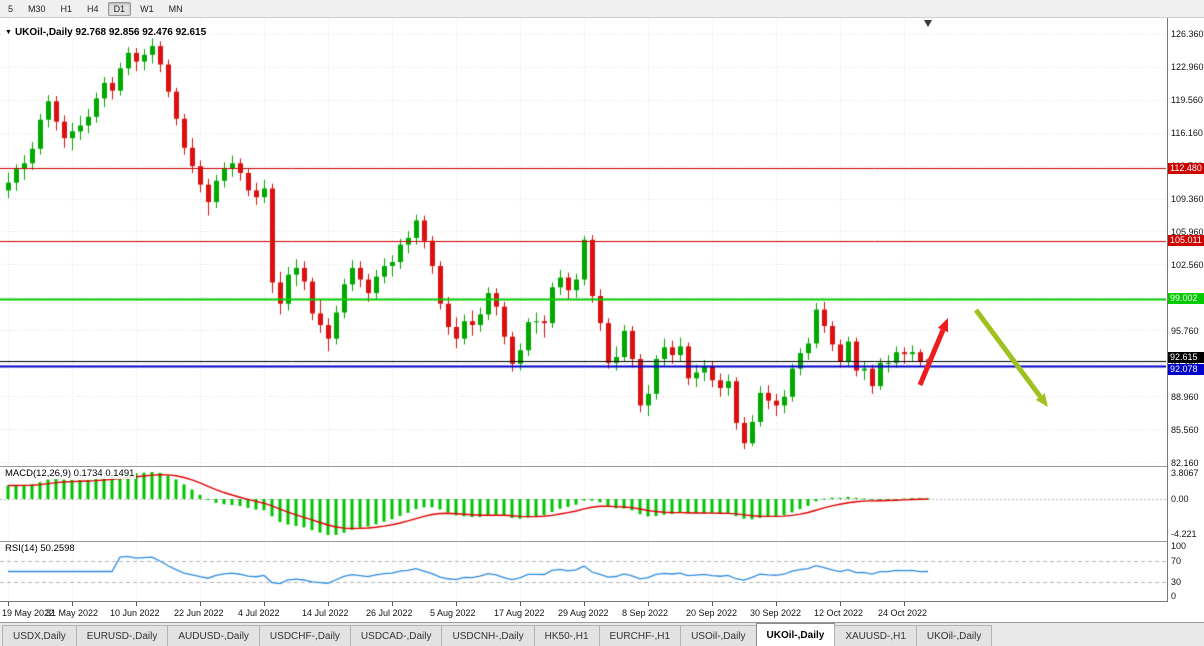  What do you see at coordinates (147, 8) in the screenshot?
I see `timeframe-button-w1: W1` at bounding box center [147, 8].